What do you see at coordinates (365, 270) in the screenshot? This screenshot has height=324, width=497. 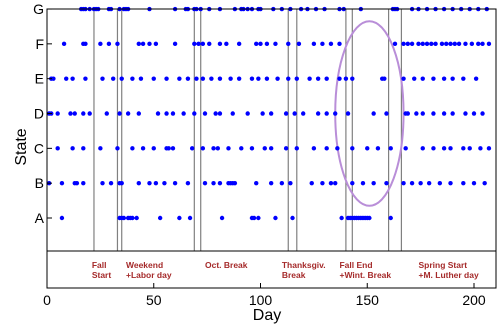 I see `annotation-4: Fall End +Wint. Break` at bounding box center [365, 270].